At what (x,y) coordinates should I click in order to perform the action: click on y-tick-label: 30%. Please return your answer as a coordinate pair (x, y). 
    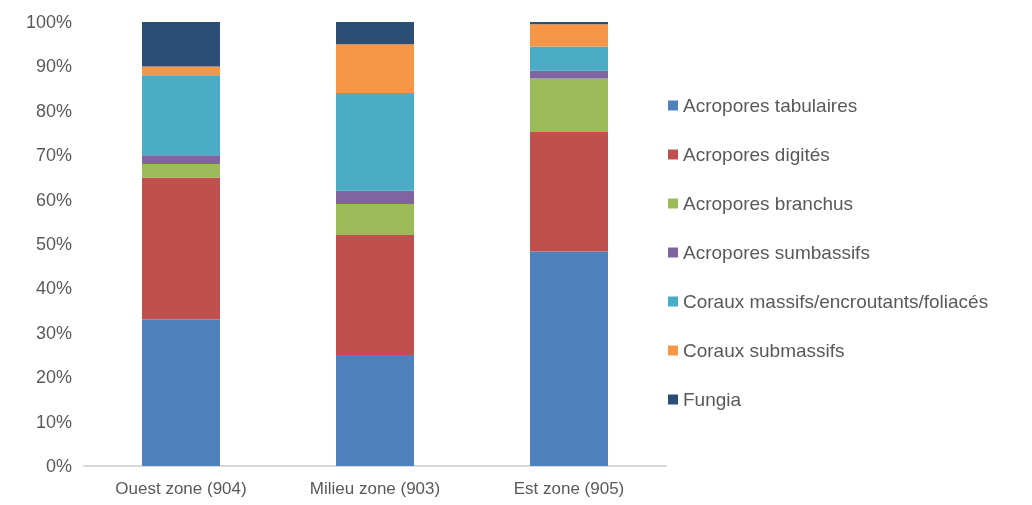
    Looking at the image, I should click on (53, 332).